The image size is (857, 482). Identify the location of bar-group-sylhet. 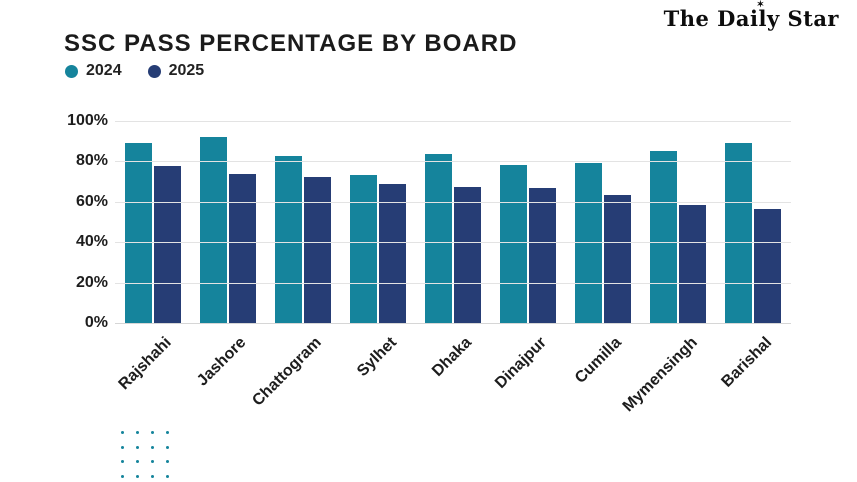
(377, 222).